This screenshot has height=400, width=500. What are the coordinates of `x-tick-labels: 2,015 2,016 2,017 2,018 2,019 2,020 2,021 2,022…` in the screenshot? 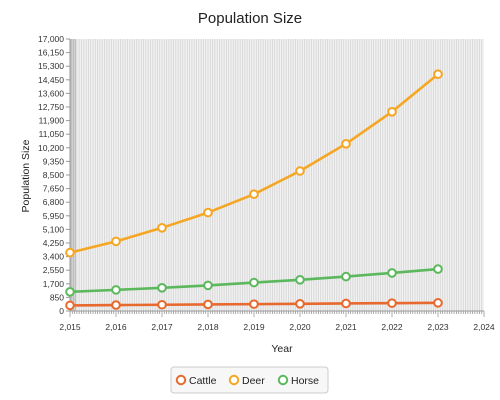 It's located at (277, 321).